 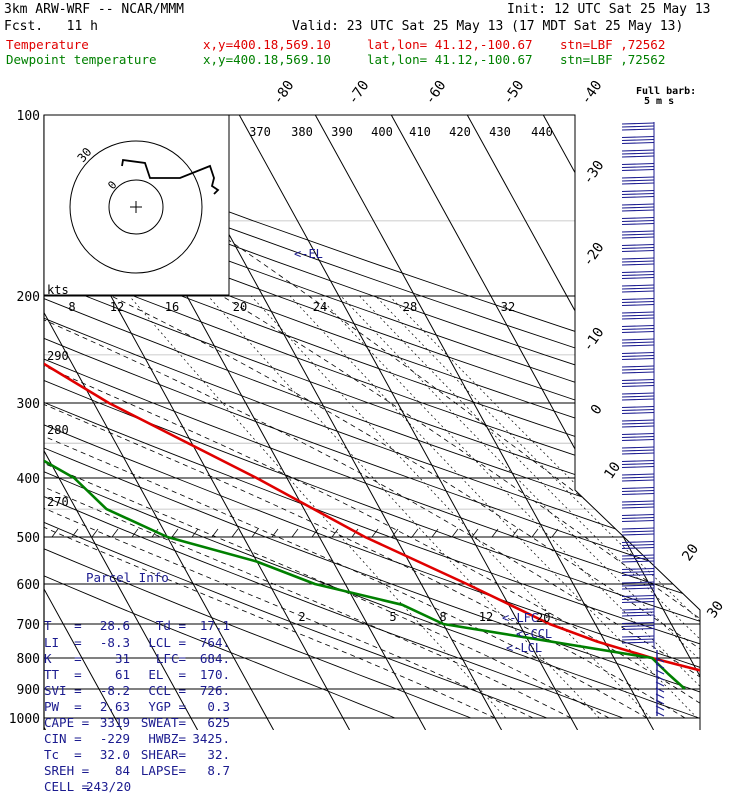 What do you see at coordinates (65, 643) in the screenshot?
I see `parcel-info-cell: LI =` at bounding box center [65, 643].